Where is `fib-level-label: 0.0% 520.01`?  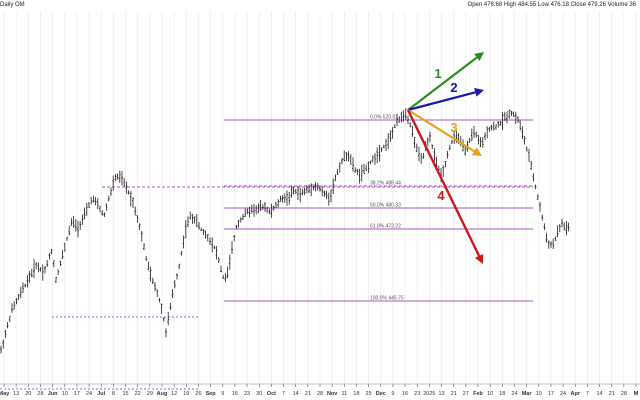 fib-level-label: 0.0% 520.01 is located at coordinates (384, 118).